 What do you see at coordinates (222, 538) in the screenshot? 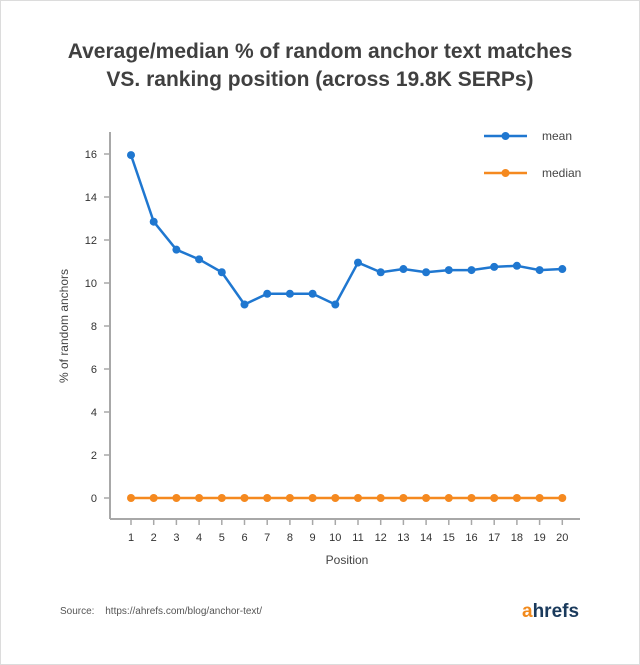
I see `x-tick-label: 5` at bounding box center [222, 538].